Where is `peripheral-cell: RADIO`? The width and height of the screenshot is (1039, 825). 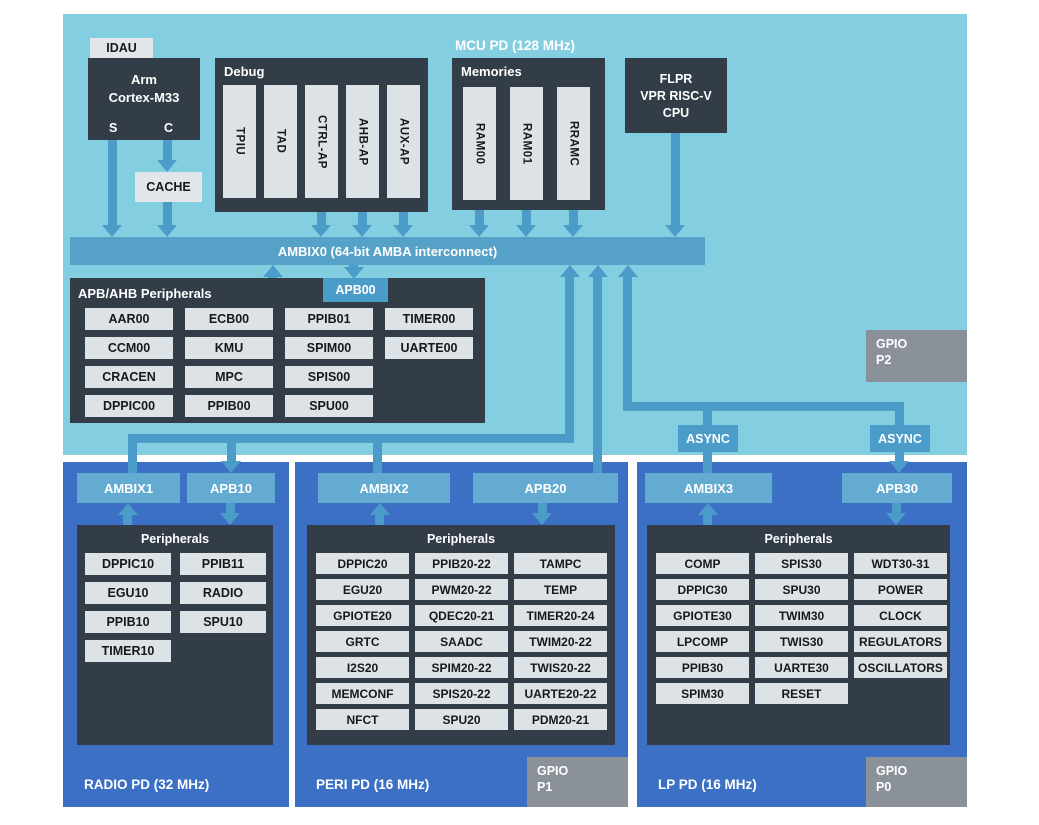
peripheral-cell: RADIO is located at coordinates (223, 593).